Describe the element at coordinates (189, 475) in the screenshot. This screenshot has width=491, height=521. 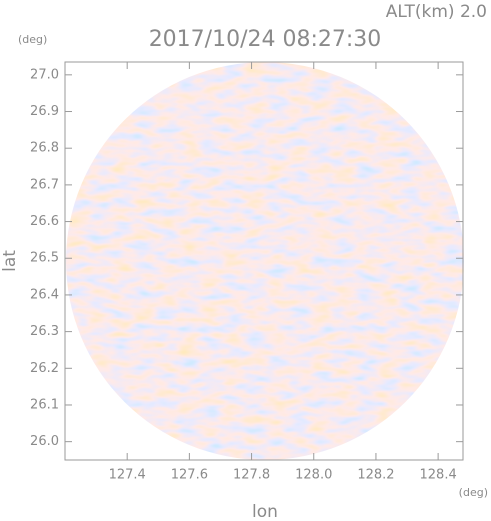
I see `x-tick-label: 127.6` at that location.